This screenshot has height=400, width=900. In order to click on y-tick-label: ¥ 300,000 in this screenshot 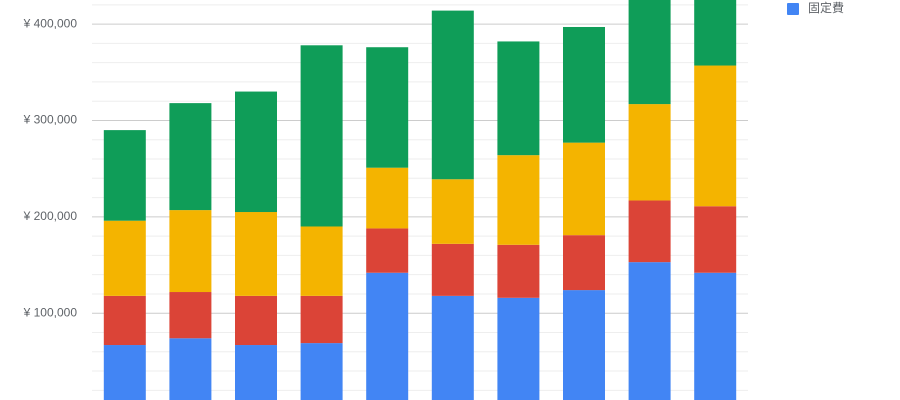, I will do `click(50, 120)`.